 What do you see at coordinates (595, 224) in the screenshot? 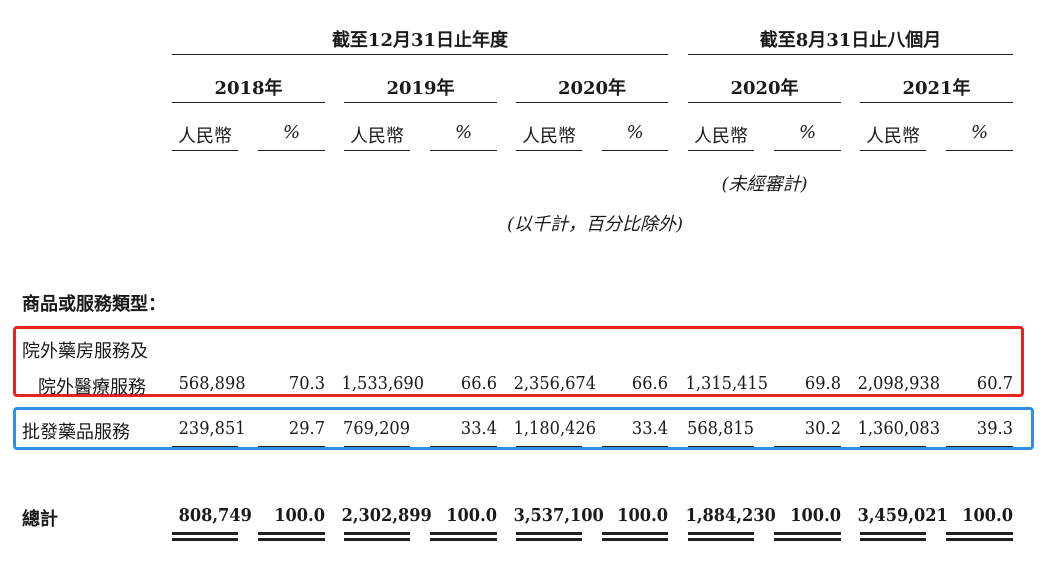
I see `unit-note: (以千計，百分比除外)` at bounding box center [595, 224].